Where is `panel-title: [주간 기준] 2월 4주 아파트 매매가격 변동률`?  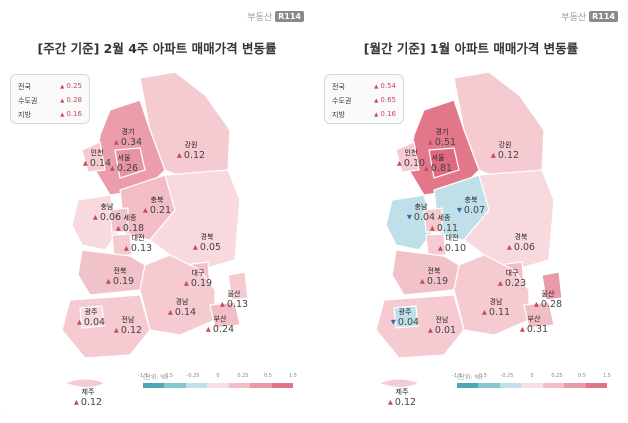
panel-title: [주간 기준] 2월 4주 아파트 매매가격 변동률 is located at coordinates (157, 48).